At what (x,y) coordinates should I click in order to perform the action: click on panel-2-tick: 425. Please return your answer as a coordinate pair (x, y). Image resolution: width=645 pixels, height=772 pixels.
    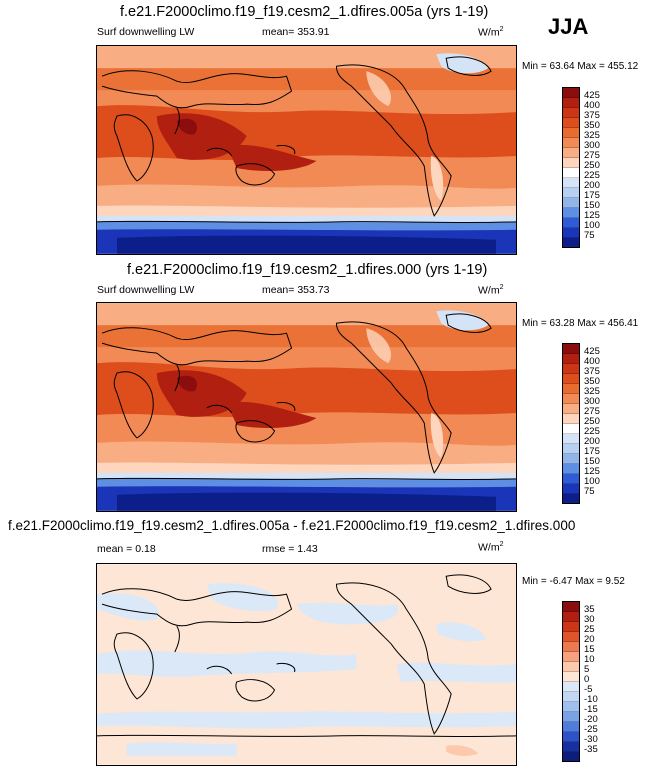
    Looking at the image, I should click on (592, 351).